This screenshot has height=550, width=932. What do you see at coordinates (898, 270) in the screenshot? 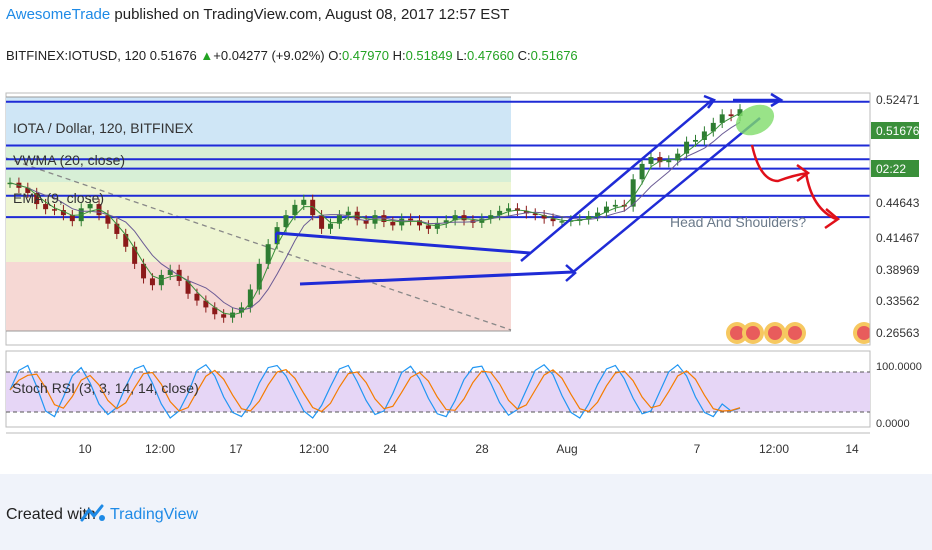
I see `price-label: 0.38969` at bounding box center [898, 270].